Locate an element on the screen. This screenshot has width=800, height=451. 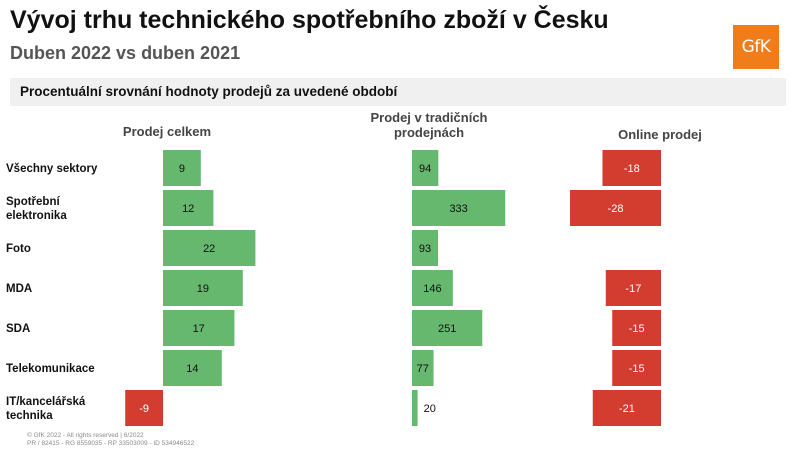
category-label: MDA is located at coordinates (19, 289).